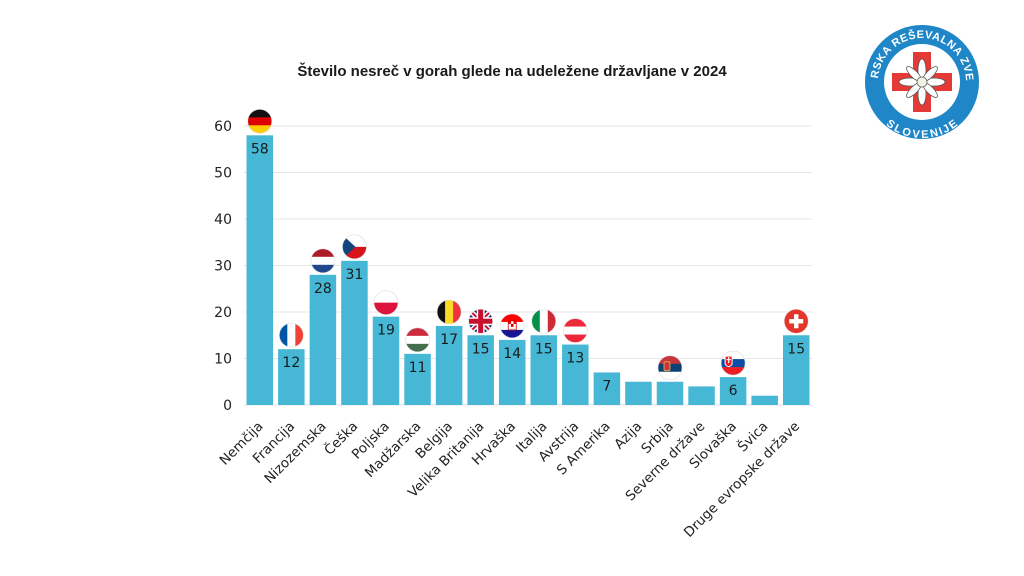 The image size is (1024, 576). I want to click on data-label: 7, so click(606, 386).